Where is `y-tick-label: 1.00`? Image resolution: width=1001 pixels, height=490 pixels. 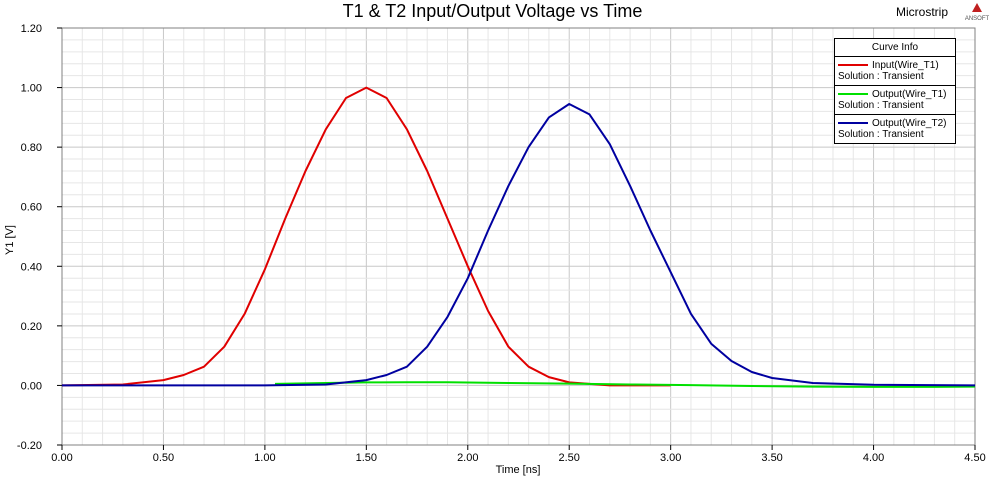 y-tick-label: 1.00 is located at coordinates (31, 89).